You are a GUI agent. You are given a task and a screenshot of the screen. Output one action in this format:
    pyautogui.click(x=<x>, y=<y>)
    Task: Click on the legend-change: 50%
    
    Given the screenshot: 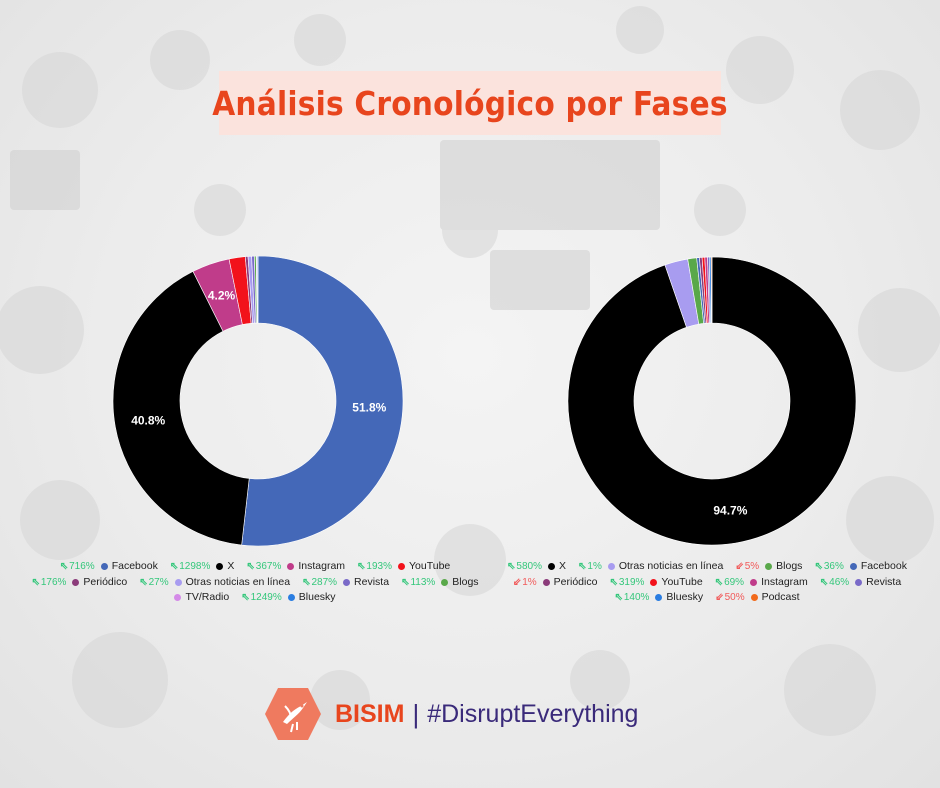 What is the action you would take?
    pyautogui.click(x=734, y=597)
    